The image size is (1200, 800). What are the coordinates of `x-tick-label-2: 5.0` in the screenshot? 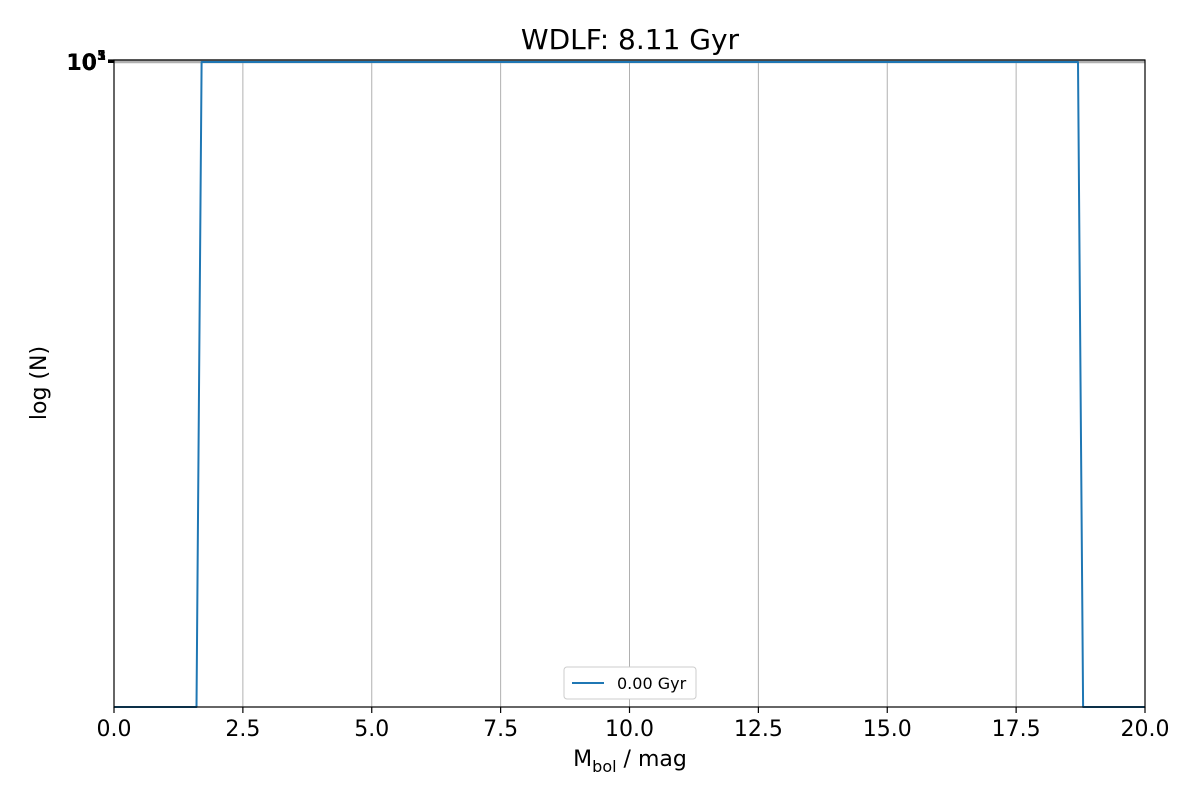 It's located at (371, 729).